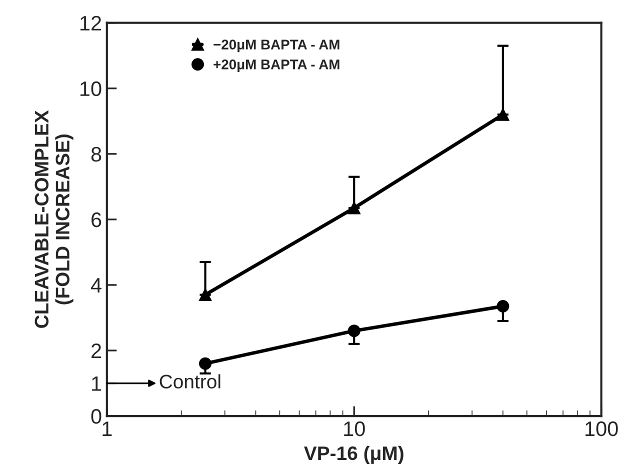  I want to click on y-tick-label: 4, so click(96, 285).